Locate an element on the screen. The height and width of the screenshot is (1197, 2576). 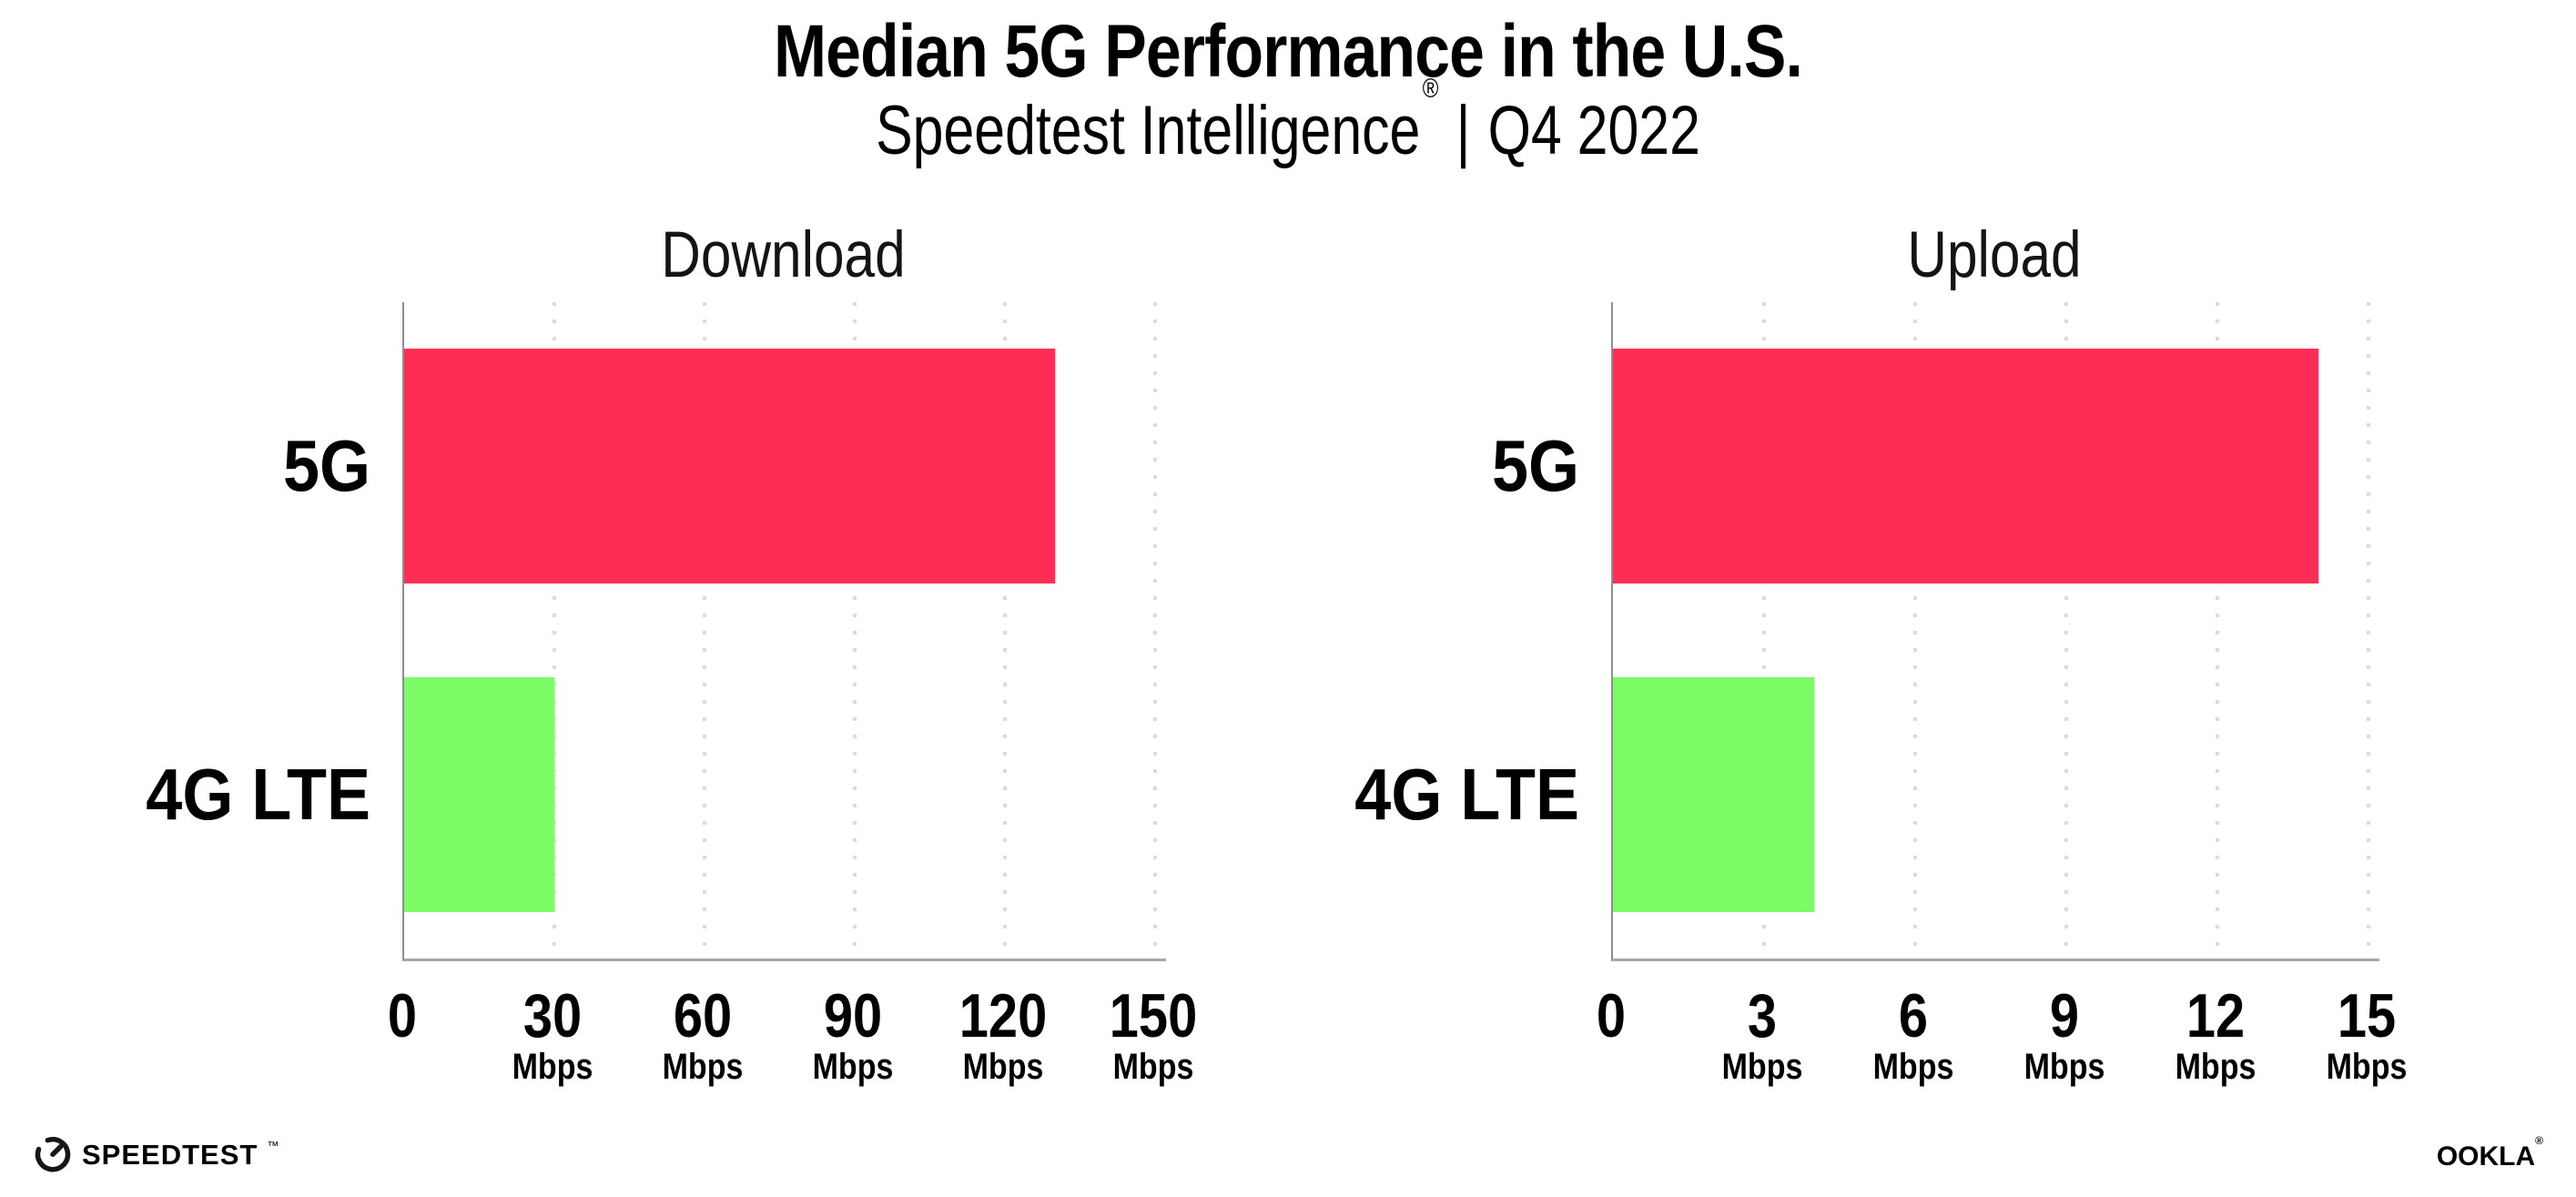
ookla-logo-text: OOKLA is located at coordinates (2486, 1156).